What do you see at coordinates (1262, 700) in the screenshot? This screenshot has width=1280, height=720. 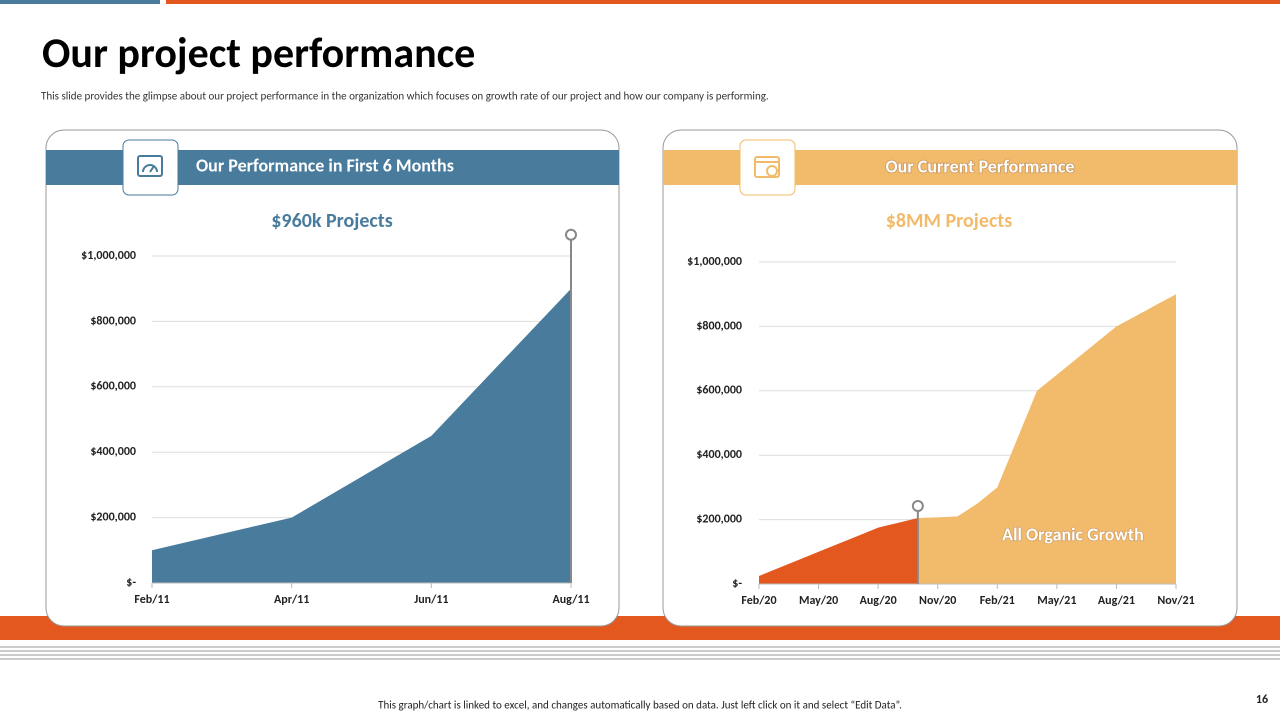 I see `page-number: 16` at bounding box center [1262, 700].